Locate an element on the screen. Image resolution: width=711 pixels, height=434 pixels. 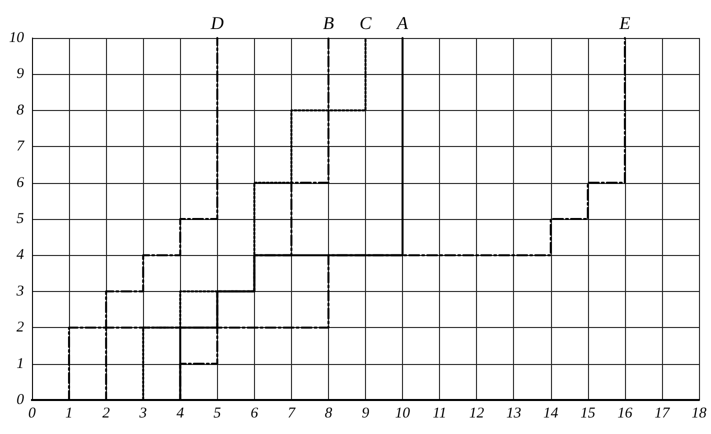
y-tick-label: 2 is located at coordinates (20, 328).